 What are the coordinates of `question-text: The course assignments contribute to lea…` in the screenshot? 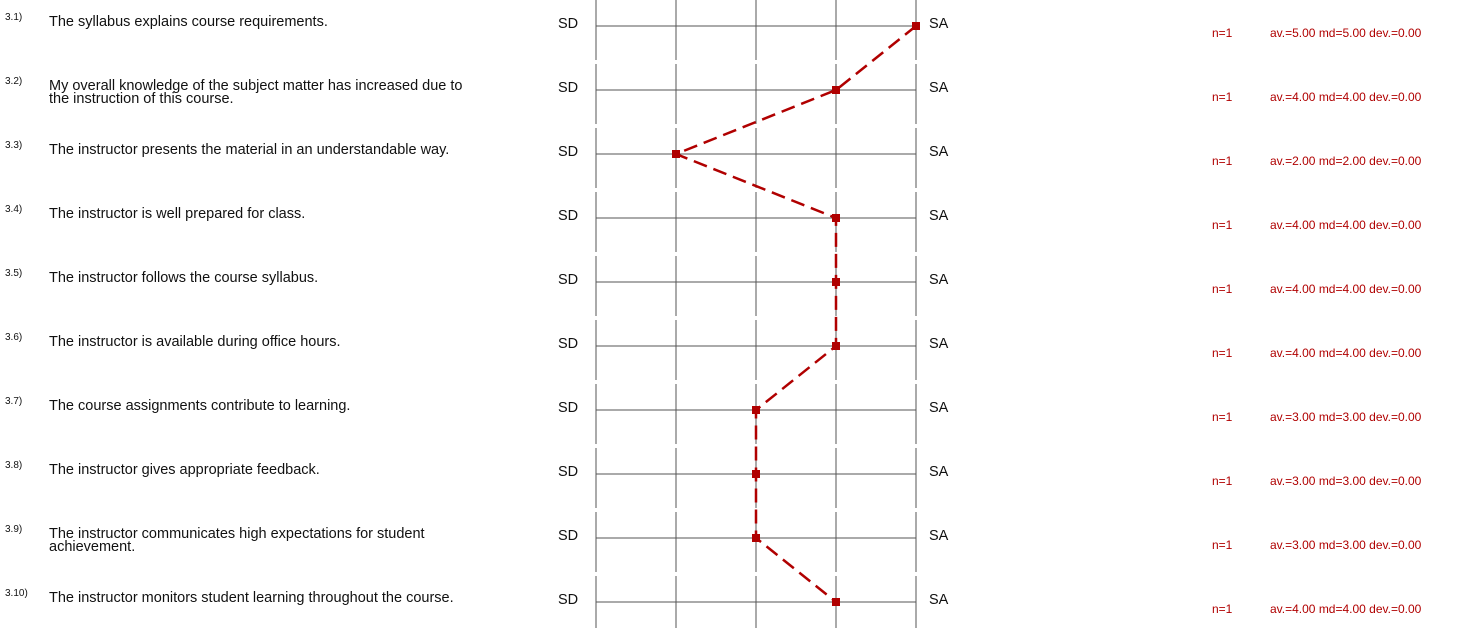 It's located at (200, 406).